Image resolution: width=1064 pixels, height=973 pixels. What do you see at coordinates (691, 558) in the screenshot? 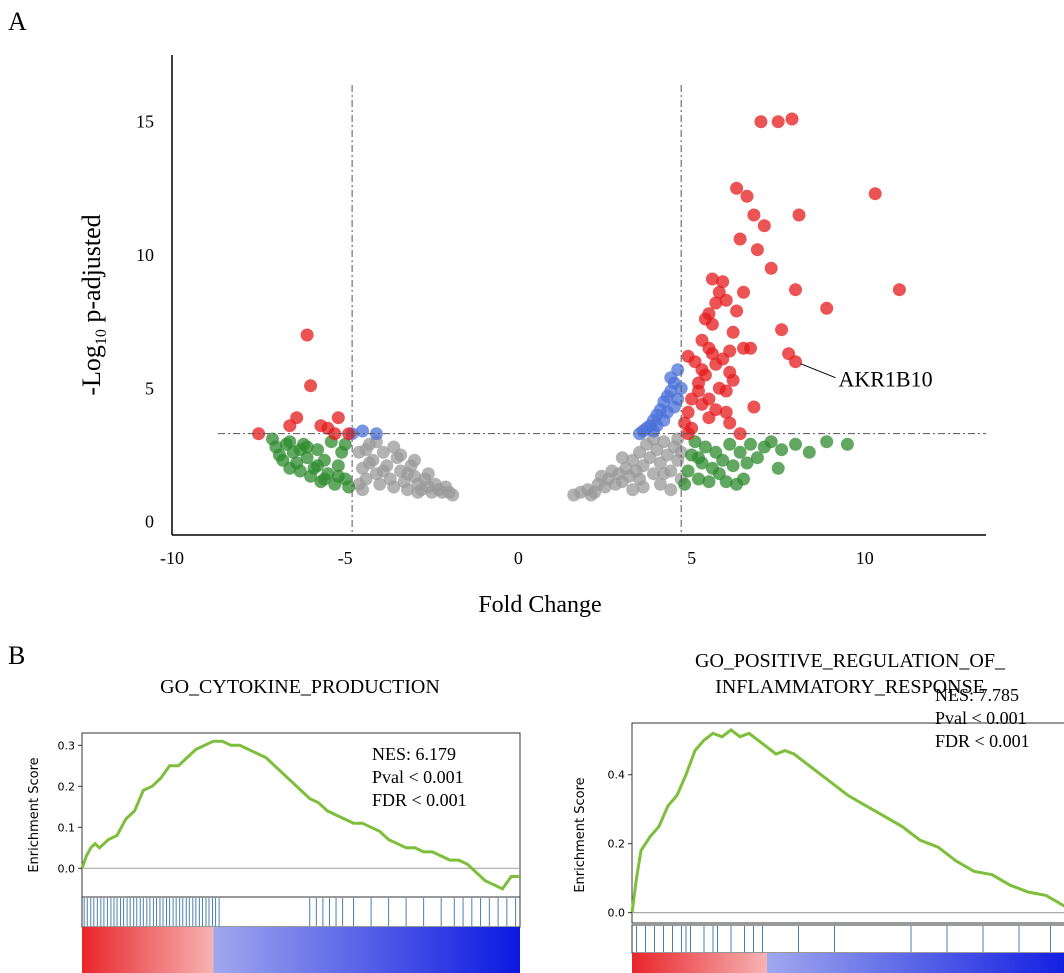
I see `x-tick-label: 5` at bounding box center [691, 558].